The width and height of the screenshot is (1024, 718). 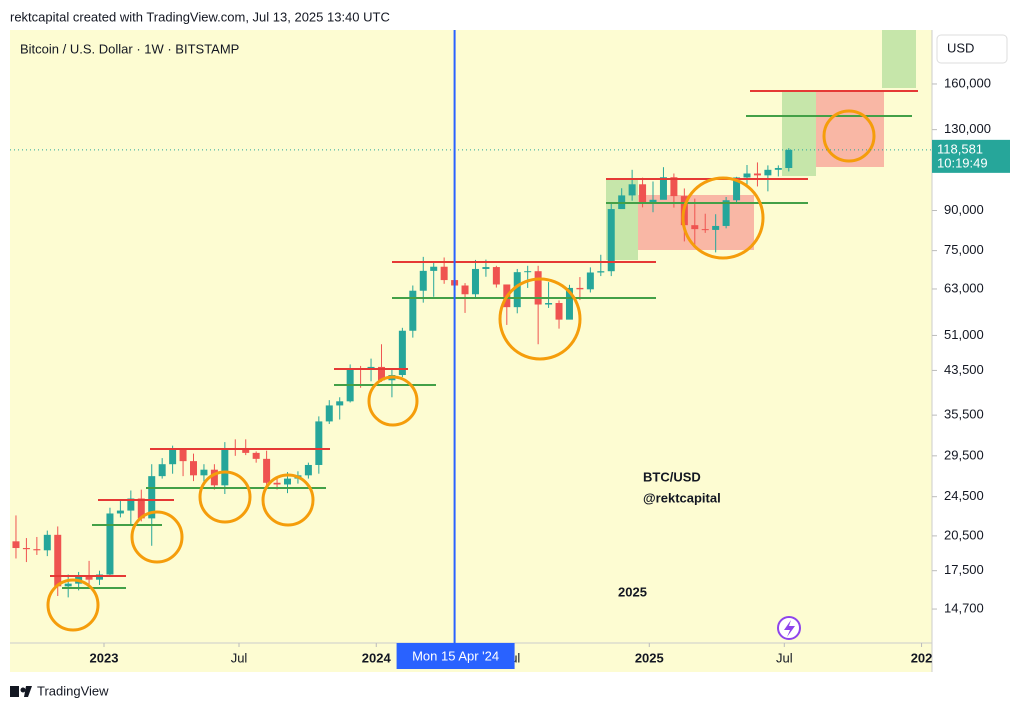 What do you see at coordinates (129, 48) in the screenshot?
I see `symbol-title: Bitcoin / U.S. Dollar · 1W · BITSTAMP` at bounding box center [129, 48].